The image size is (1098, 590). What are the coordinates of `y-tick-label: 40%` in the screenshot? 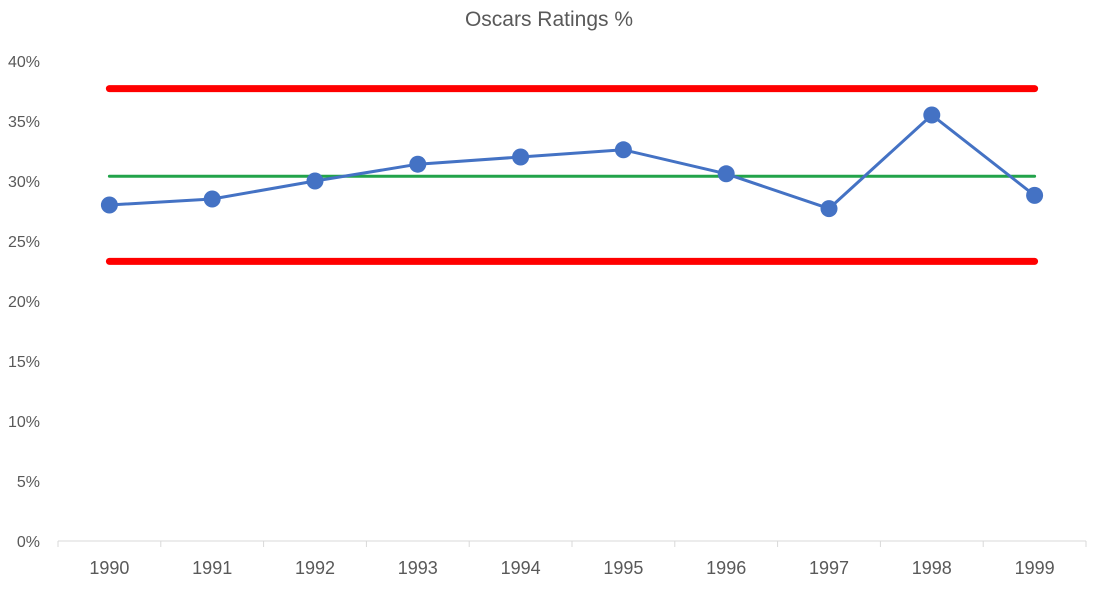 It's located at (24, 62).